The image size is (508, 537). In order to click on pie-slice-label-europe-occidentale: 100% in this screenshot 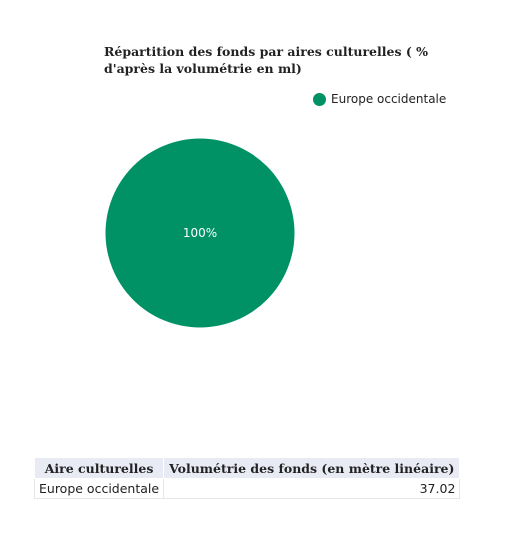, I will do `click(200, 233)`.